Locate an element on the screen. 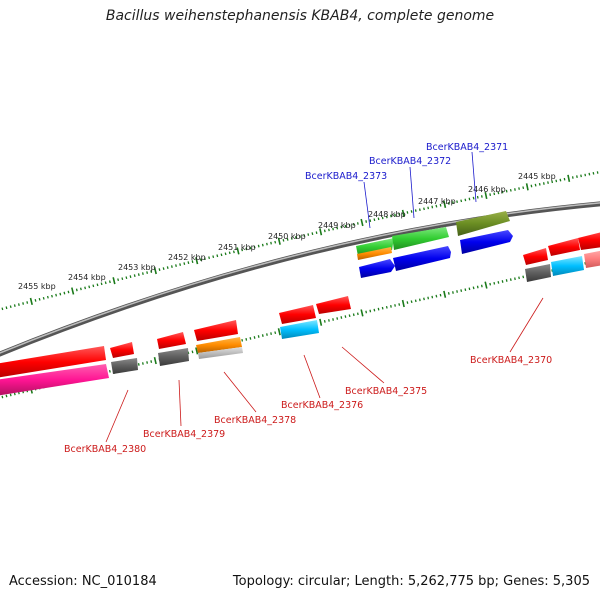  gene-label-reverse: BcerKBAB4_2380 is located at coordinates (105, 449).